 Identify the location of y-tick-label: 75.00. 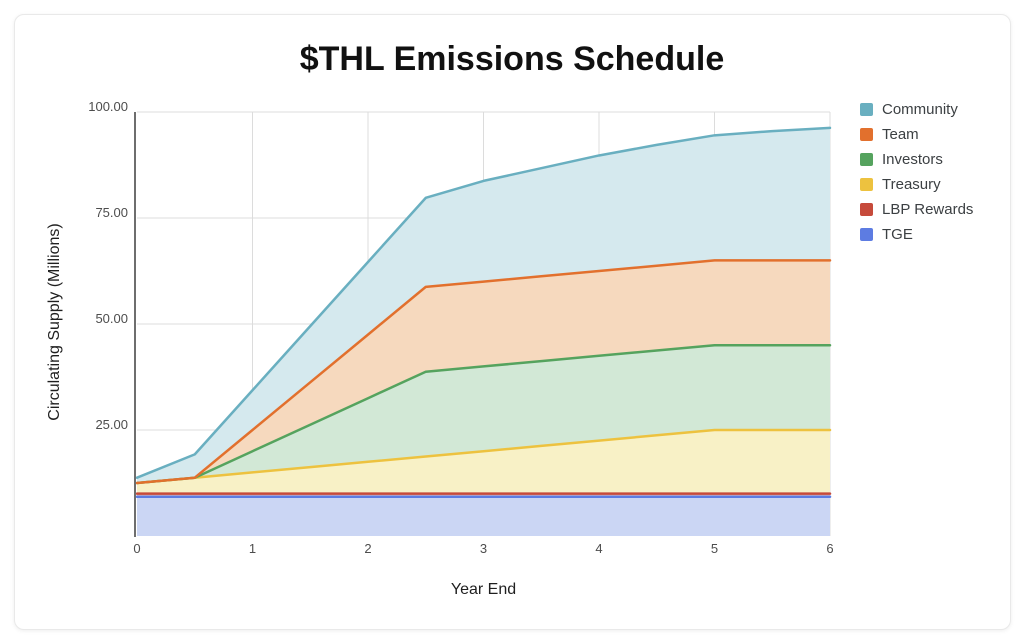
(111, 212).